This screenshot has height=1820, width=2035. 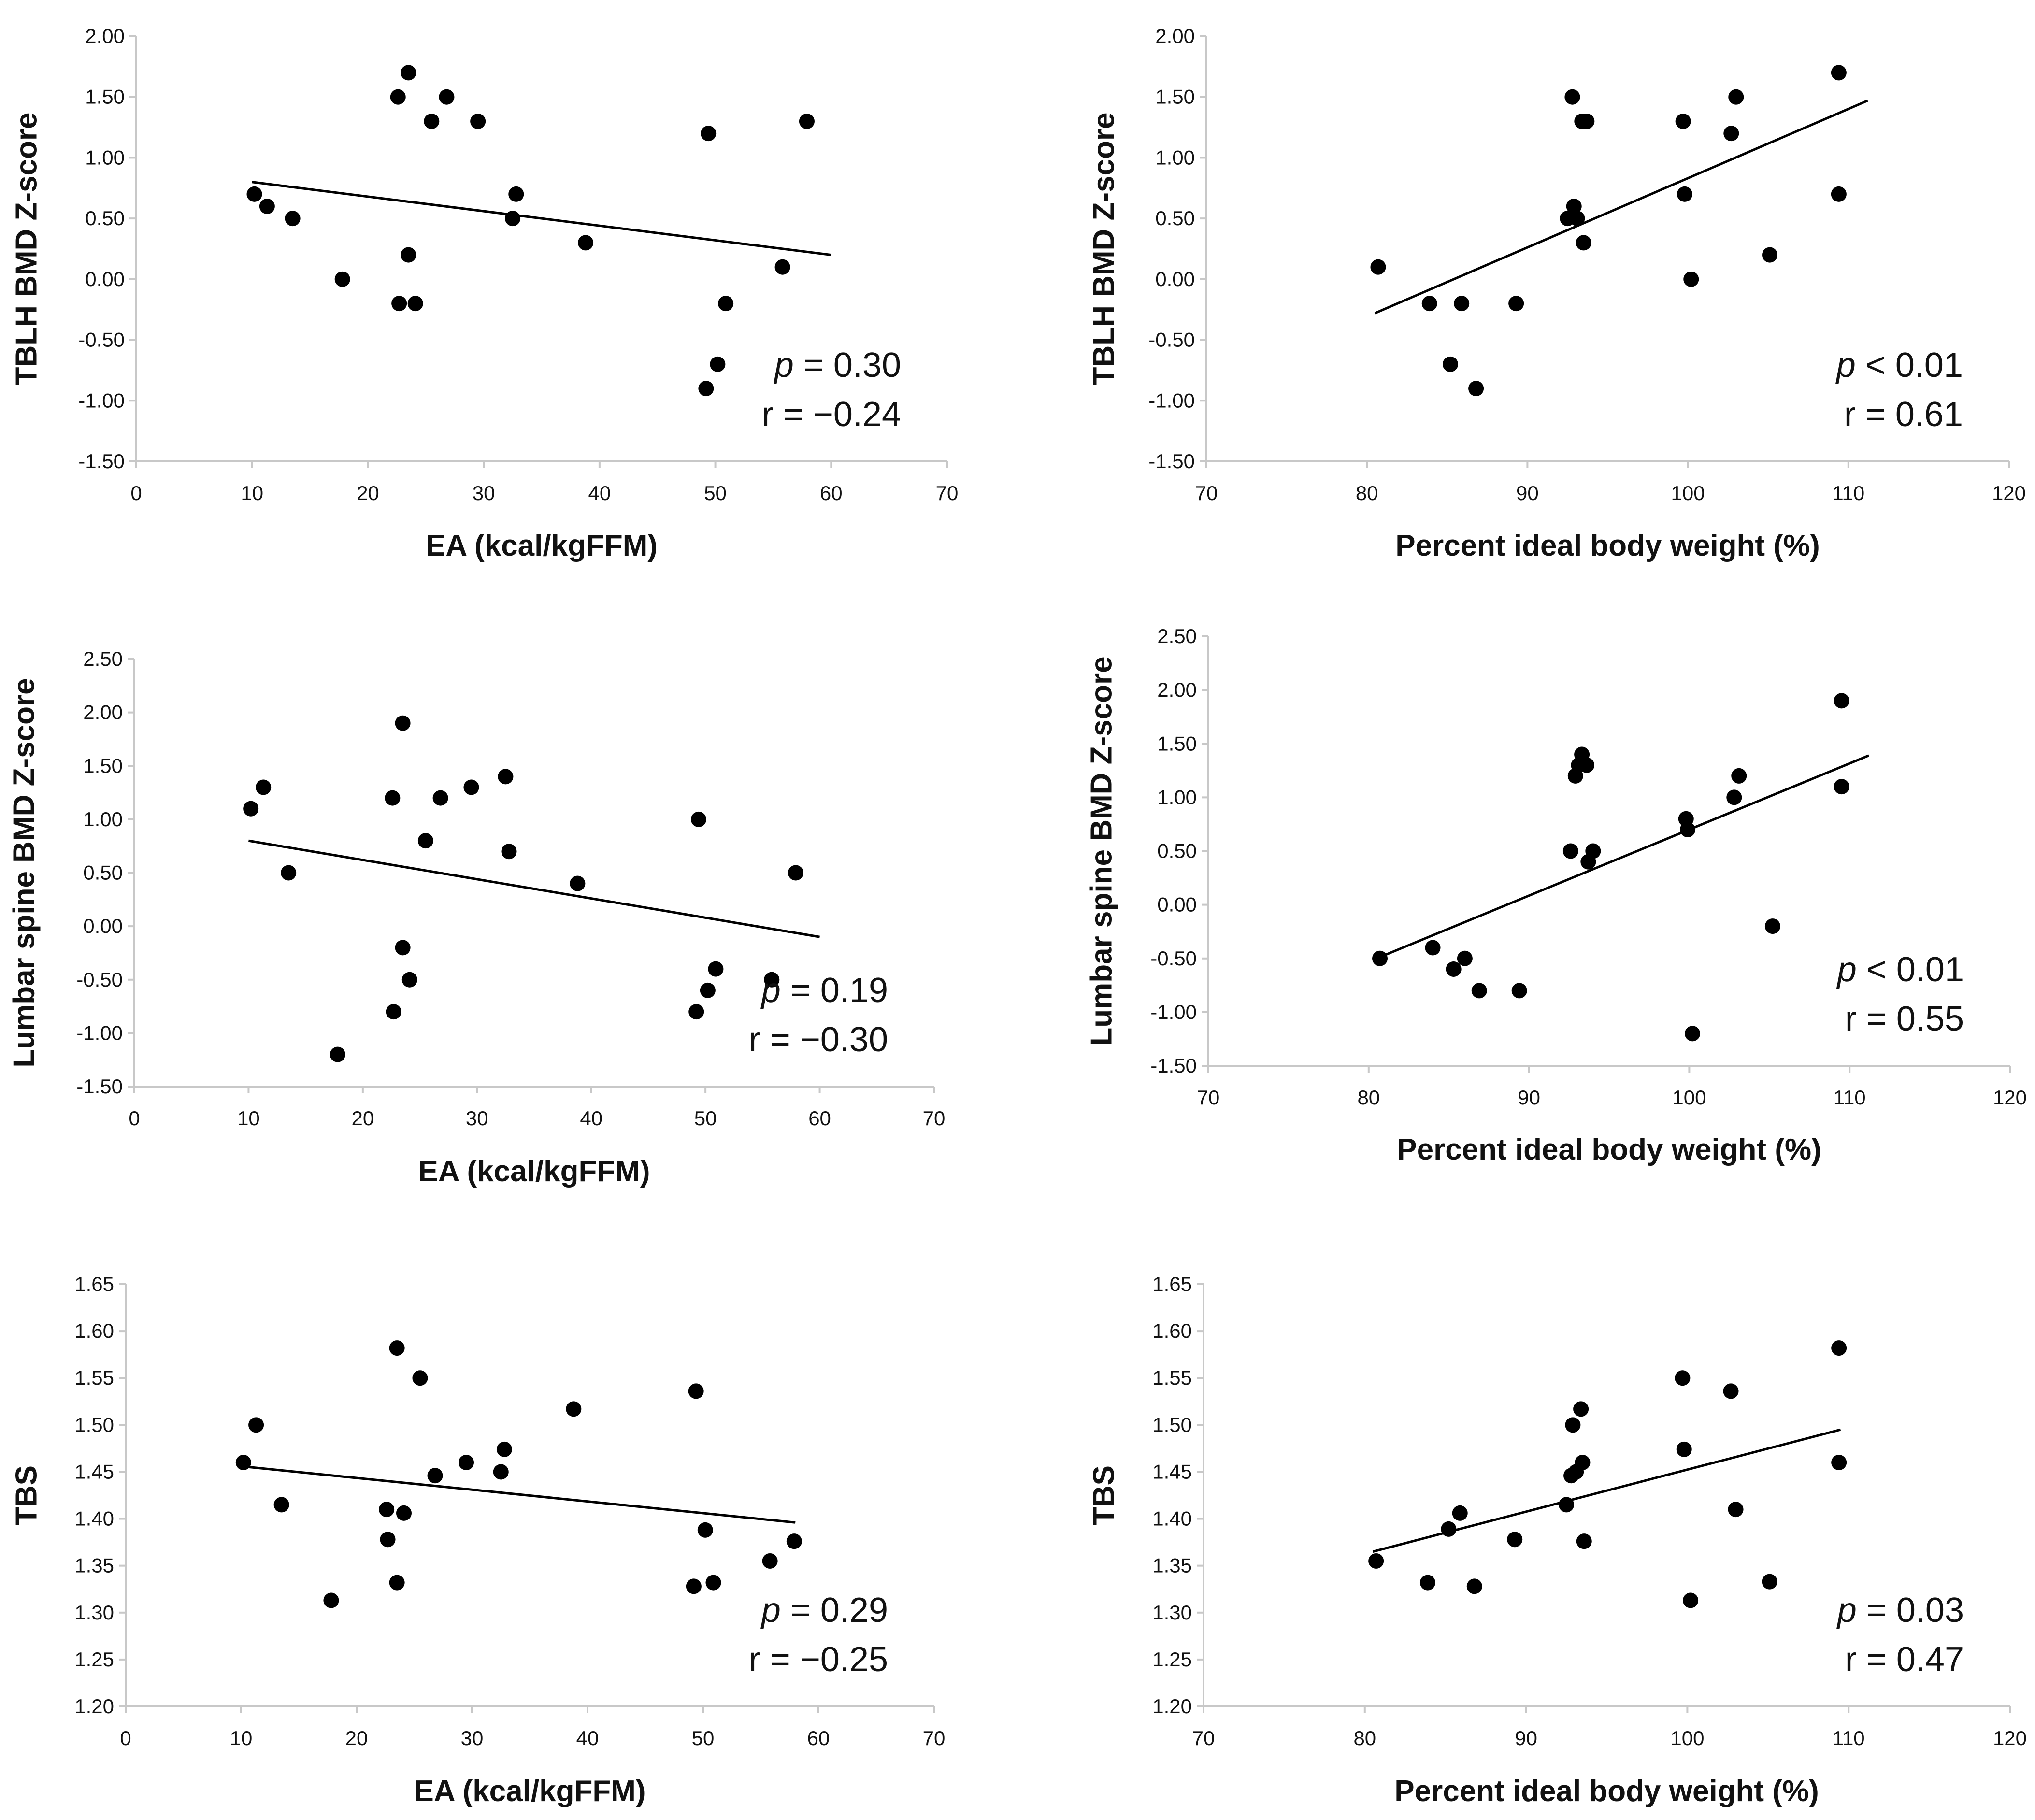 I want to click on y-tick-label: 1.55, so click(x=94, y=1378).